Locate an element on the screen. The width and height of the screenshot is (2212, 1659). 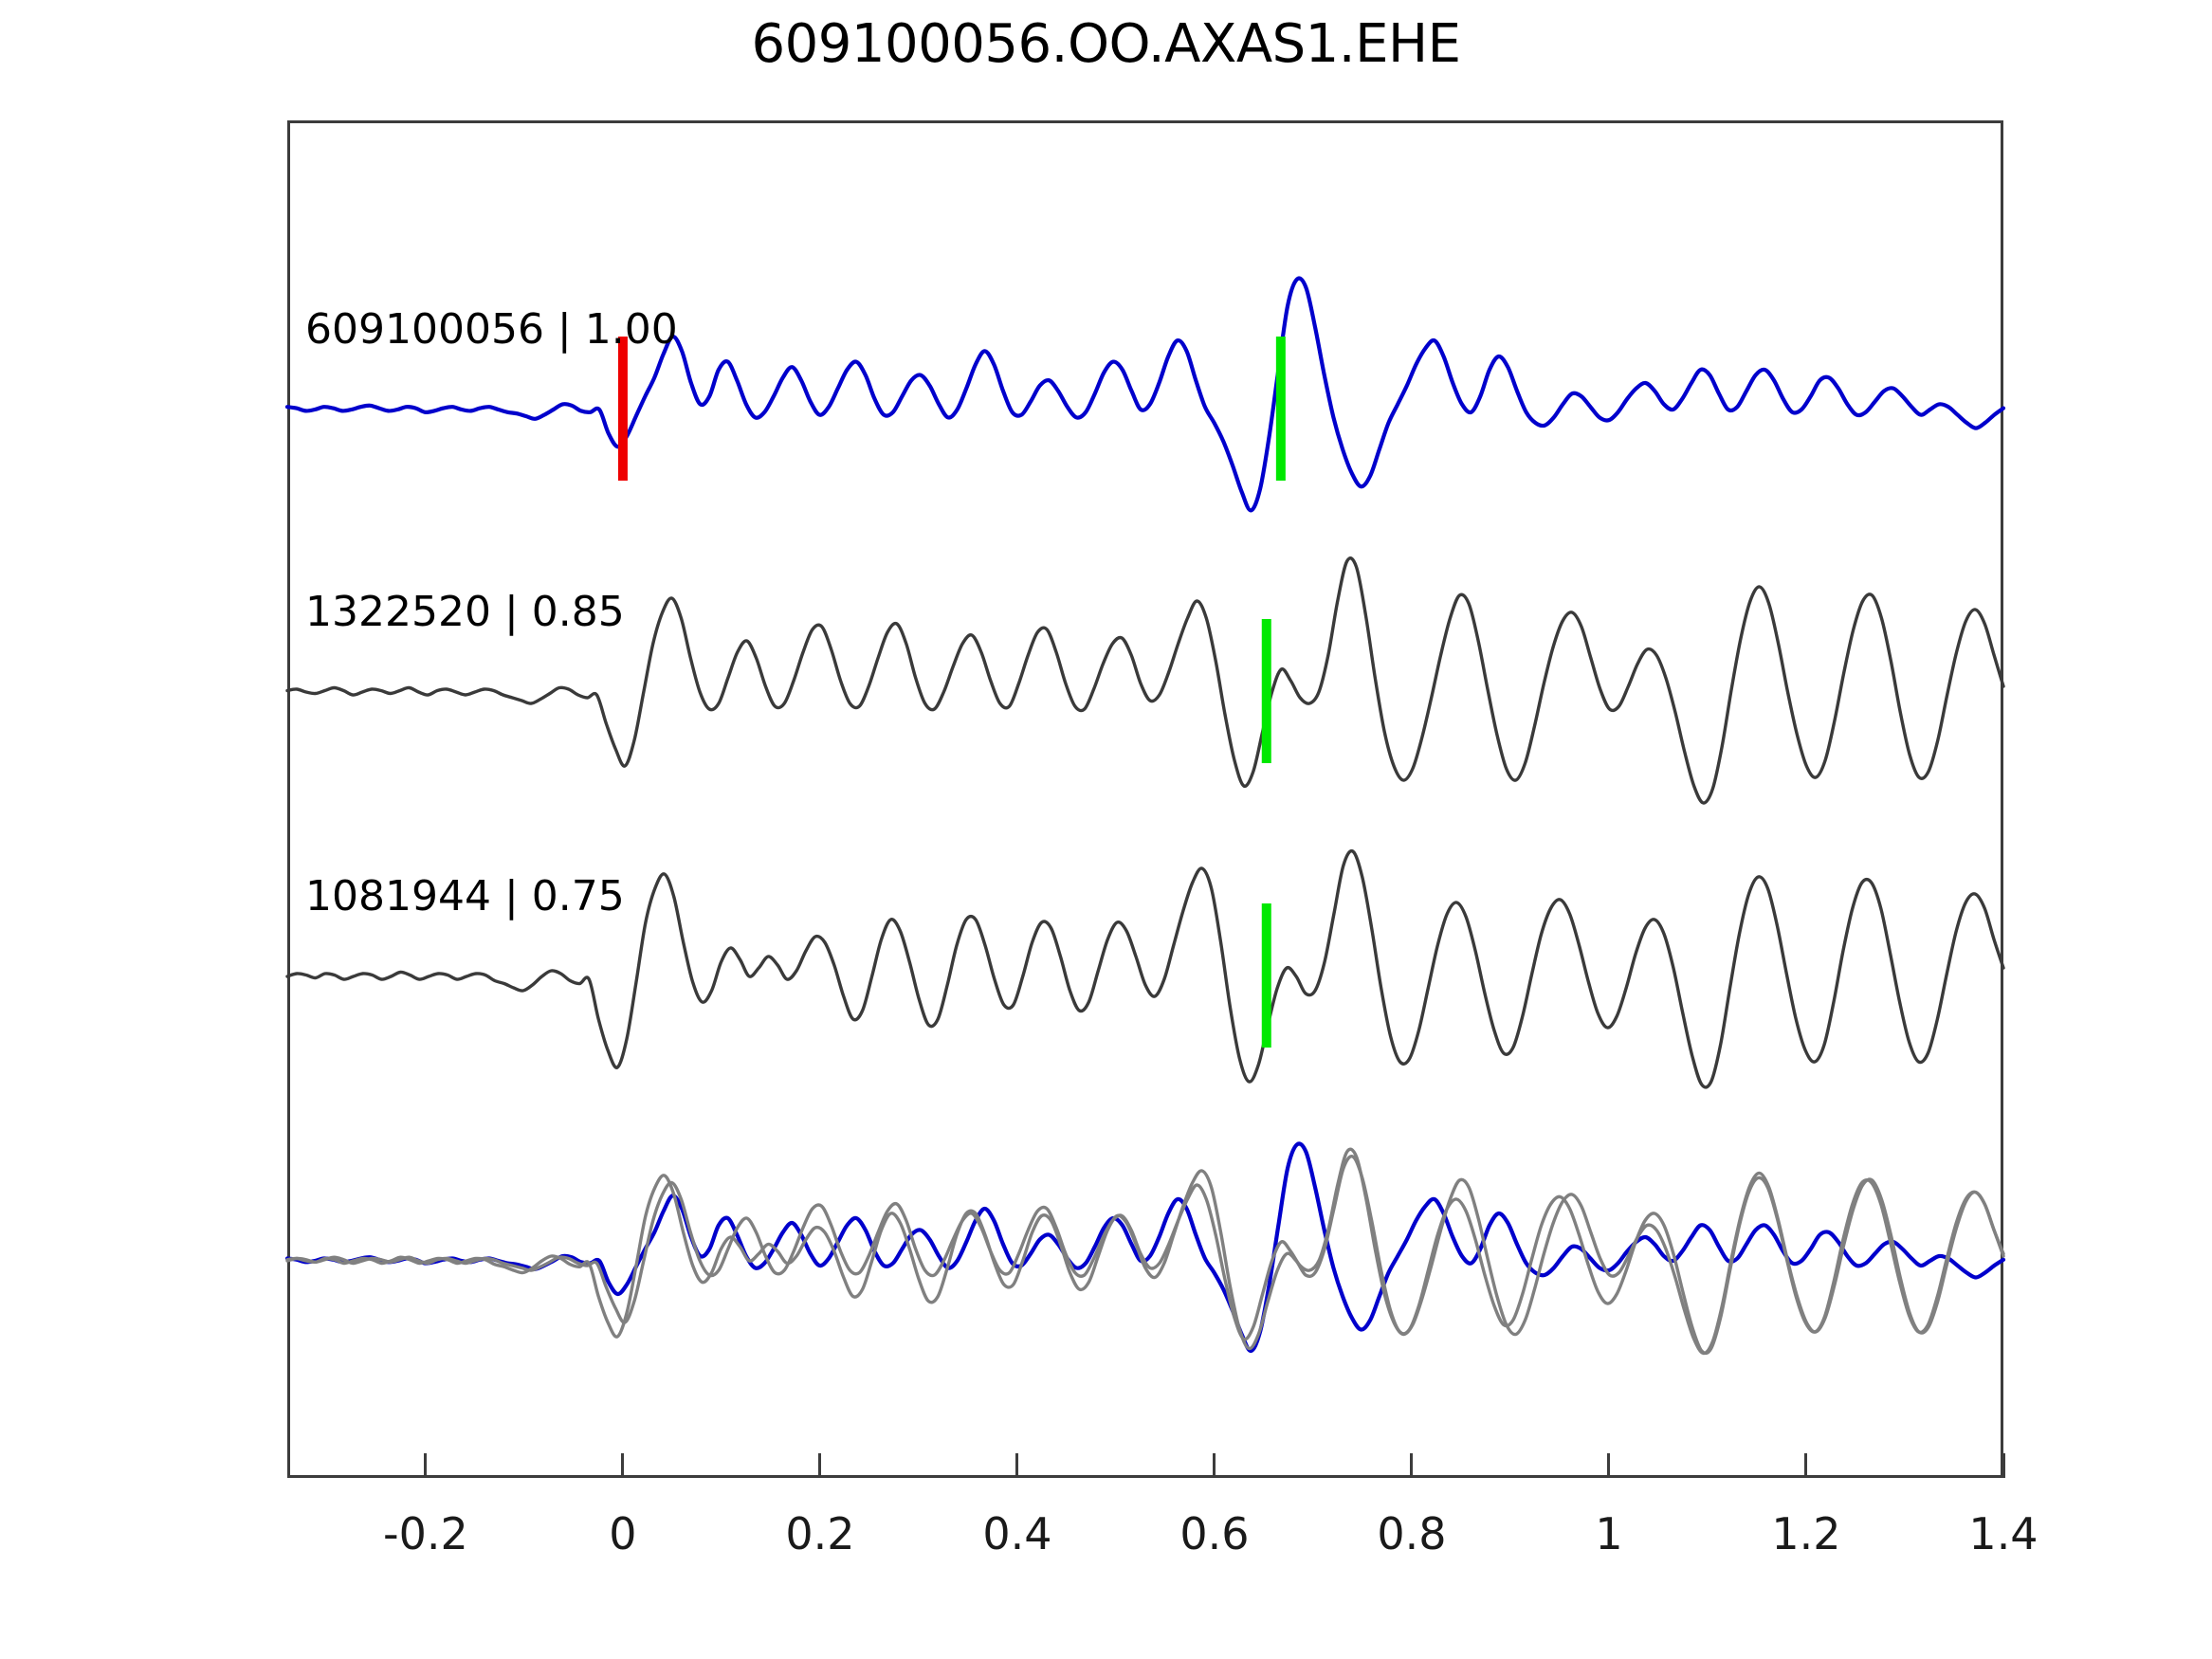
trace-label-609100056: 609100056 | 1.00 is located at coordinates (491, 329).